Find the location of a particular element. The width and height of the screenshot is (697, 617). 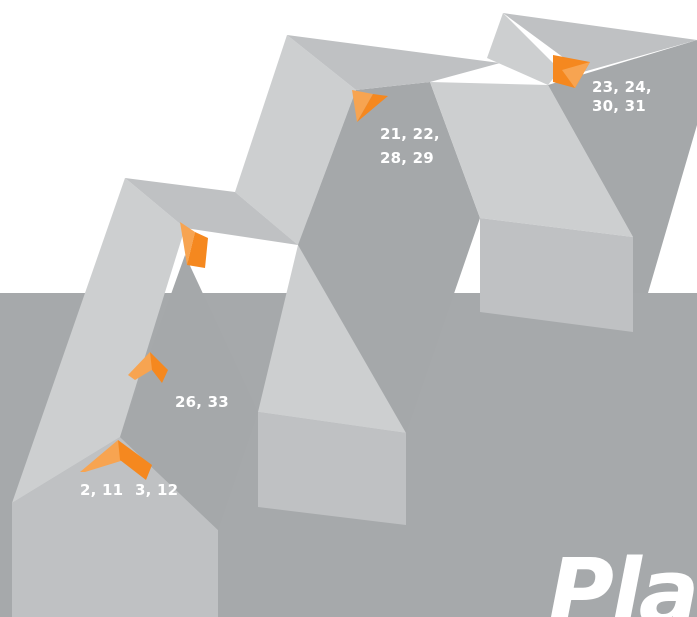

label-23-24-30-31: 23, 24, 30, 31 is located at coordinates (622, 96).